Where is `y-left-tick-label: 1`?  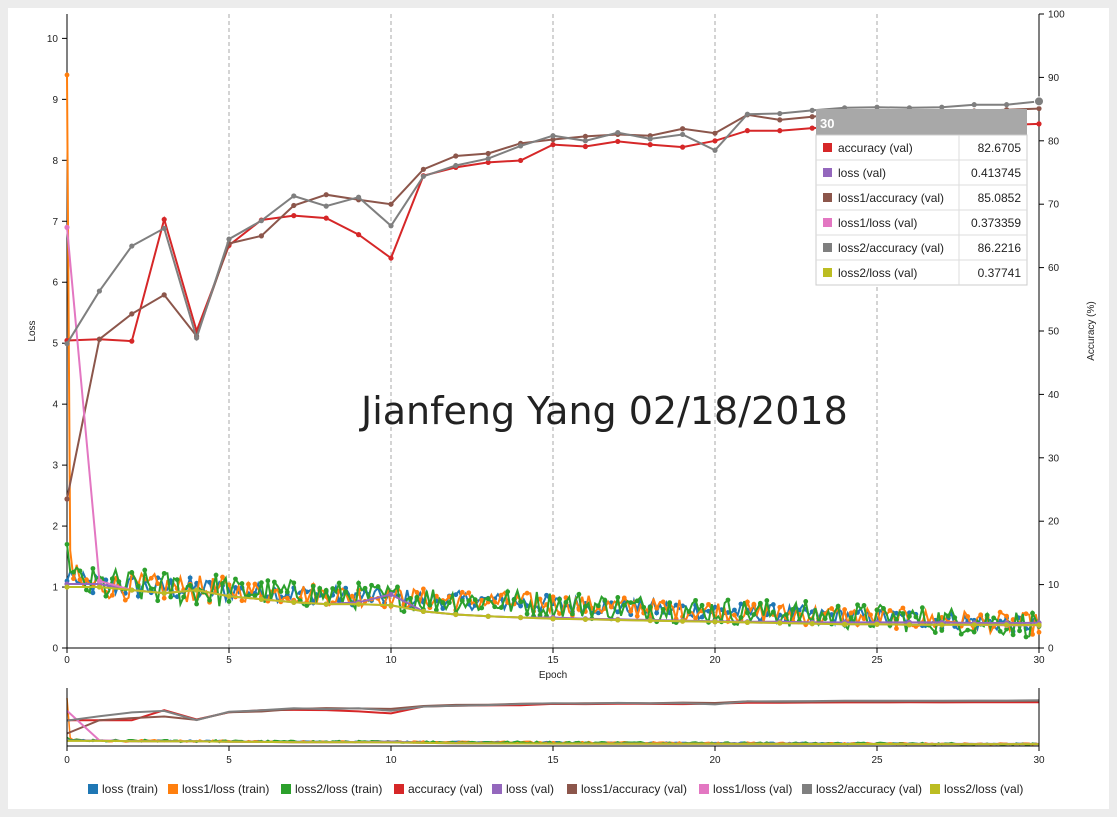
y-left-tick-label: 1 is located at coordinates (55, 588).